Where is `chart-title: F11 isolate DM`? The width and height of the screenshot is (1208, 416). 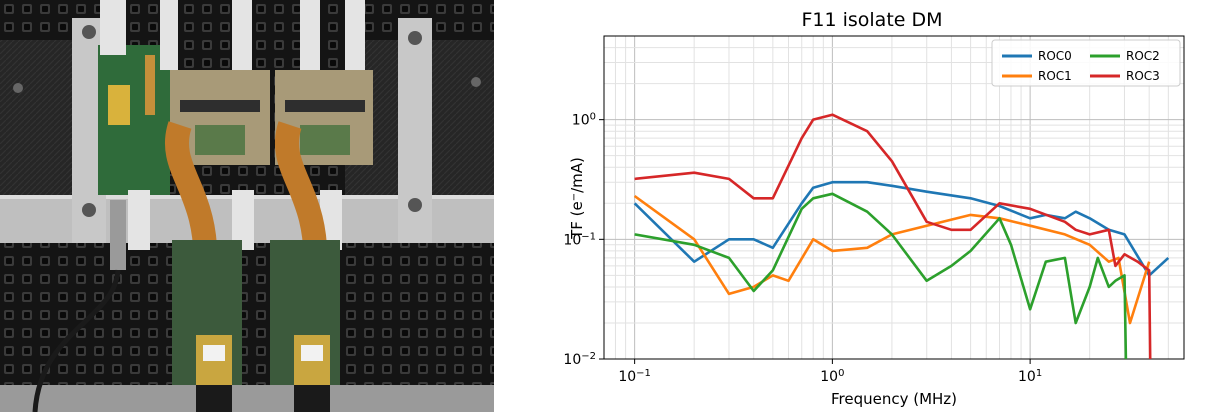 chart-title: F11 isolate DM is located at coordinates (871, 20).